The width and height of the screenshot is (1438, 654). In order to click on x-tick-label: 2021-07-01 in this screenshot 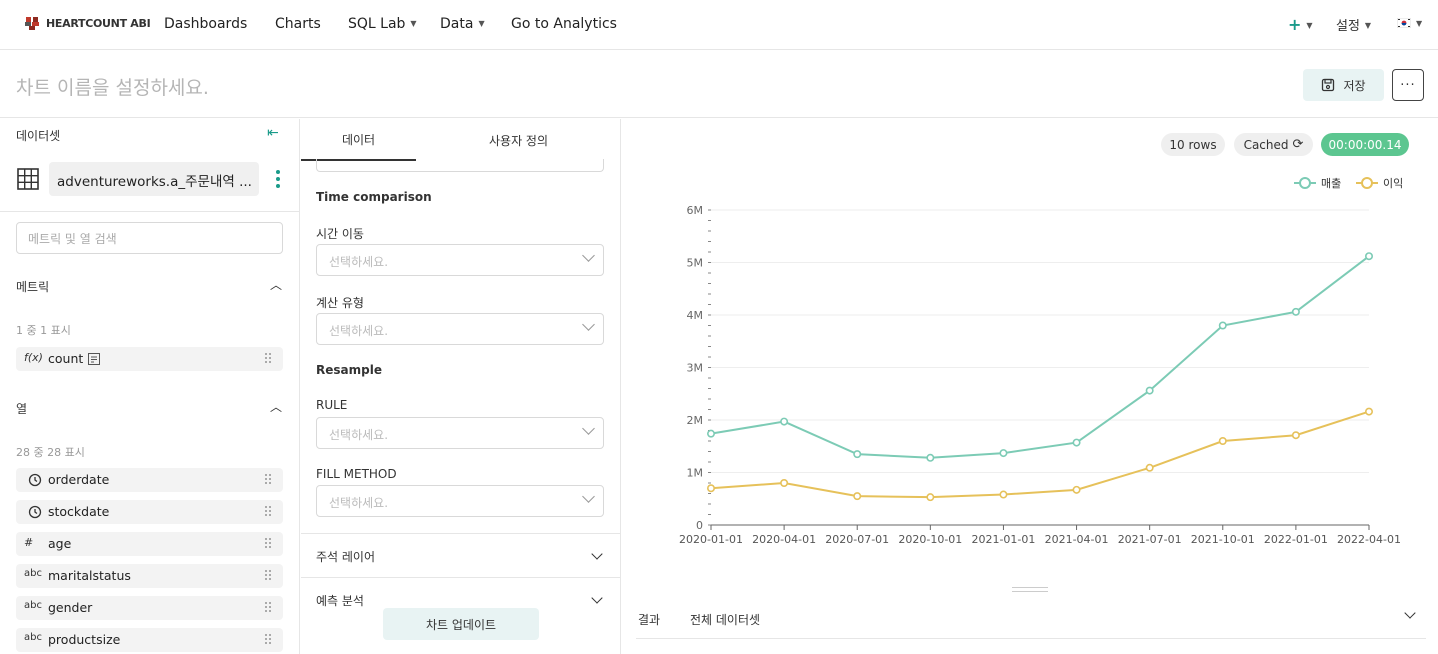, I will do `click(1150, 539)`.